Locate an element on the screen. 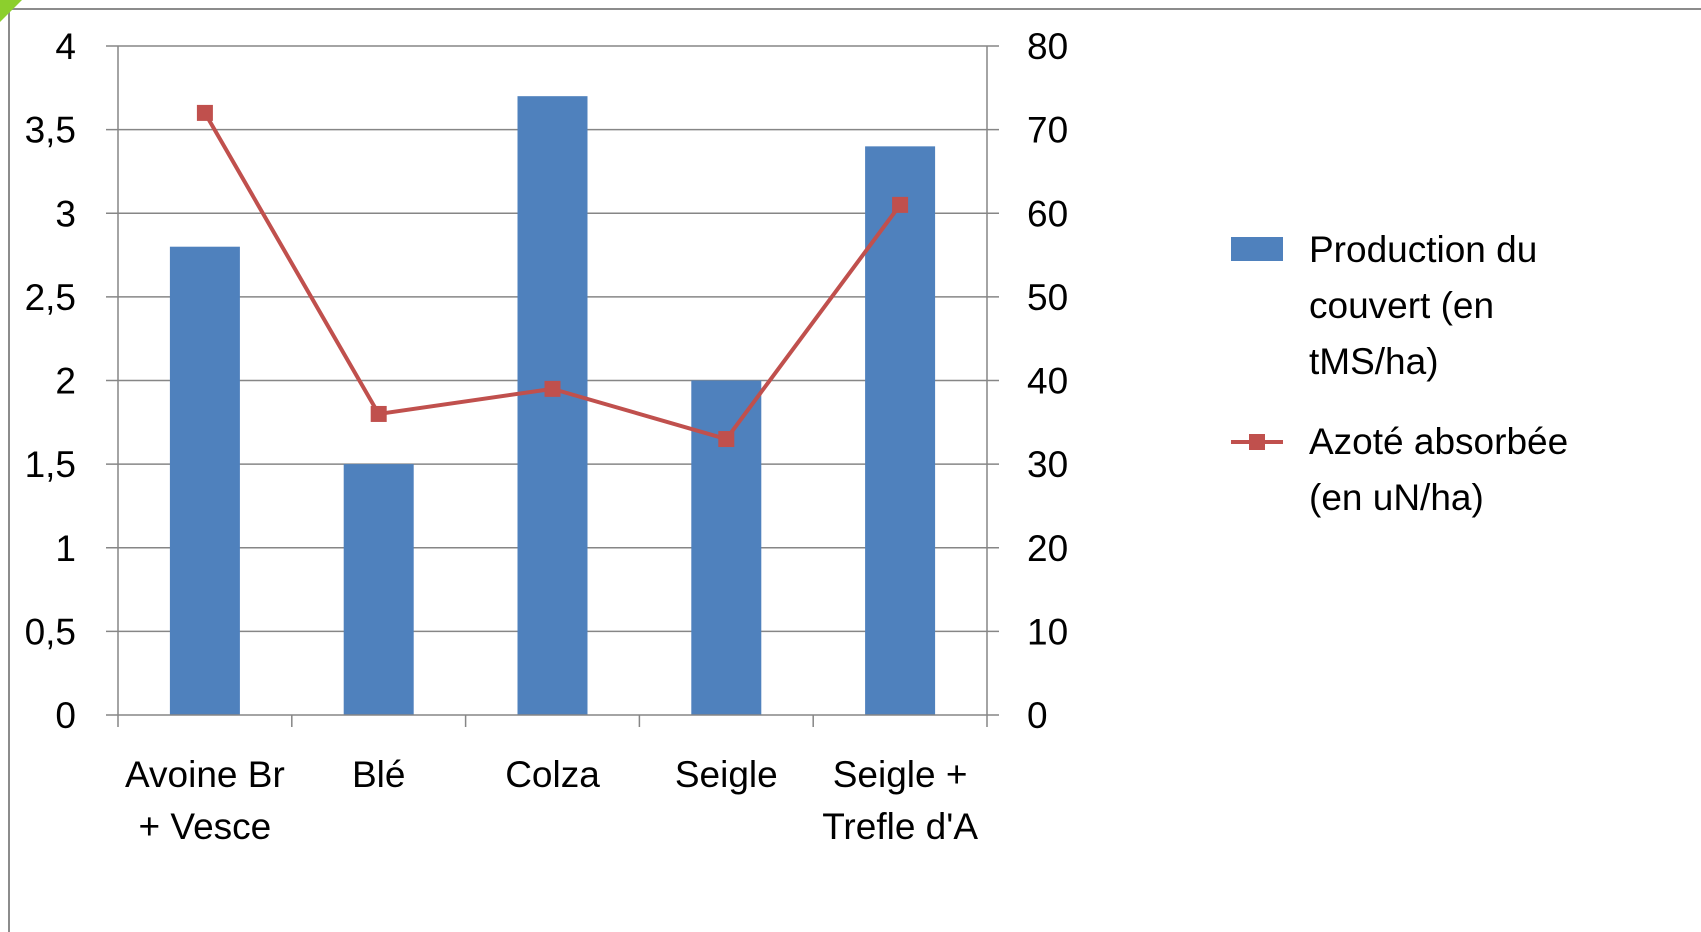  y-left-tick-label: 2 is located at coordinates (65, 381).